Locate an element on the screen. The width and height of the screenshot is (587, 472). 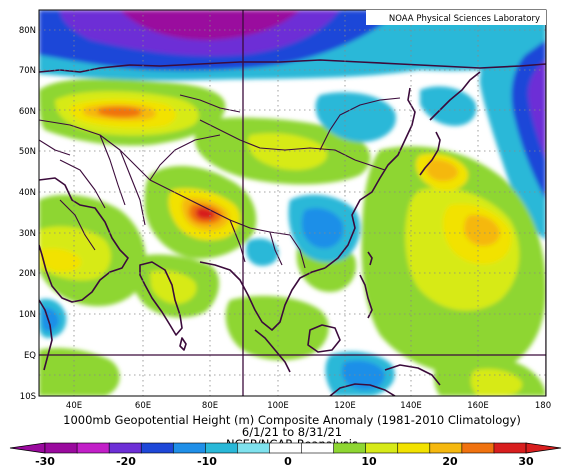
lon-label: 40E is located at coordinates (74, 406).